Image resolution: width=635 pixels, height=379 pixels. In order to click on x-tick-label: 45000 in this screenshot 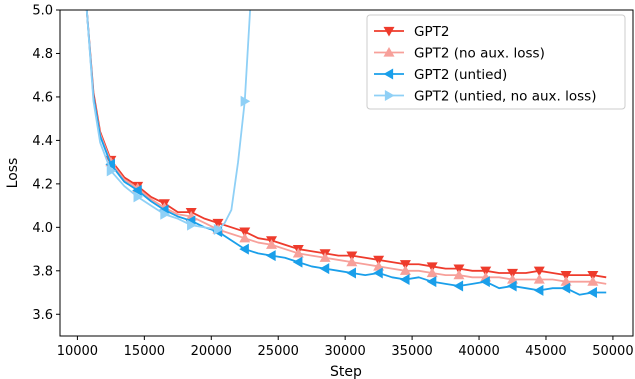, I will do `click(545, 351)`.